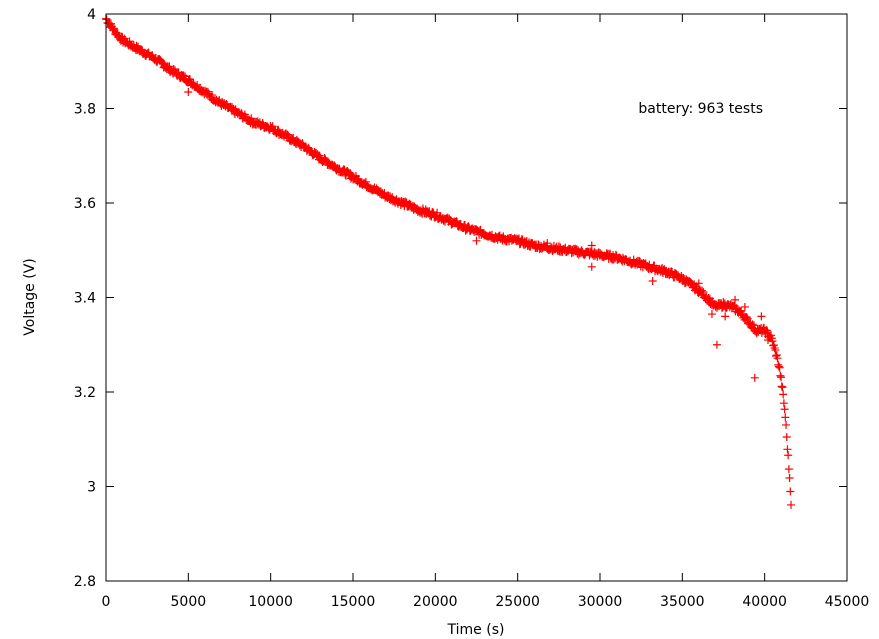 This screenshot has height=639, width=879. What do you see at coordinates (764, 602) in the screenshot?
I see `x-tick-label: 40000` at bounding box center [764, 602].